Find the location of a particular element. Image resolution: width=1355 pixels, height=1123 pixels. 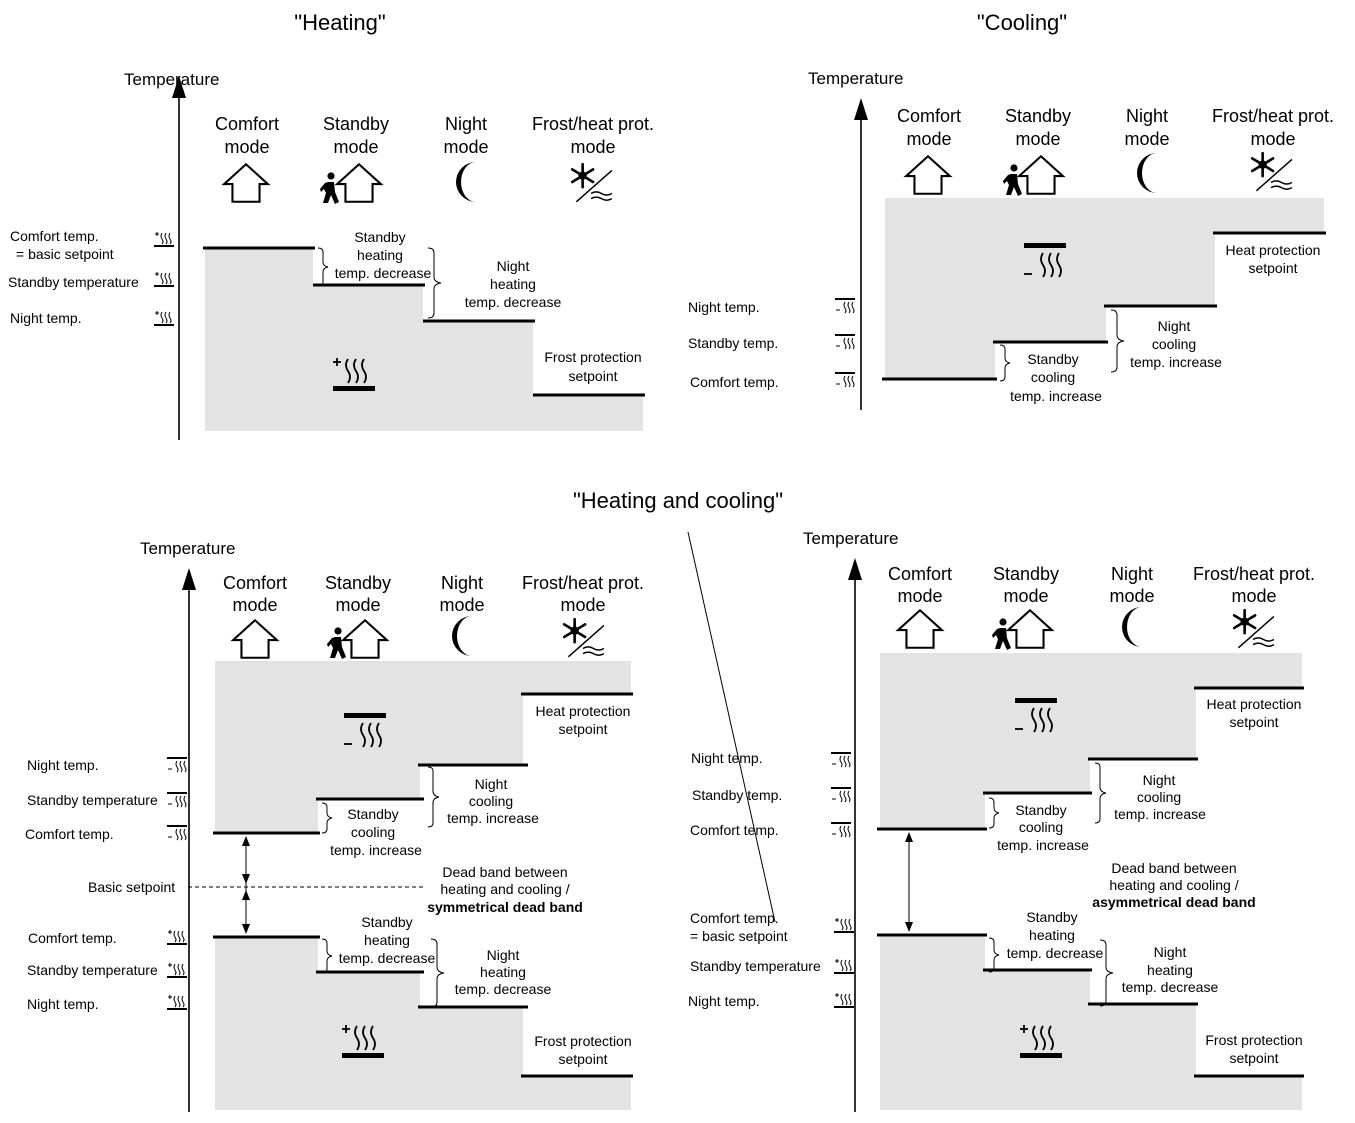

heating-night-temp-label: Night temp. is located at coordinates (46, 318).